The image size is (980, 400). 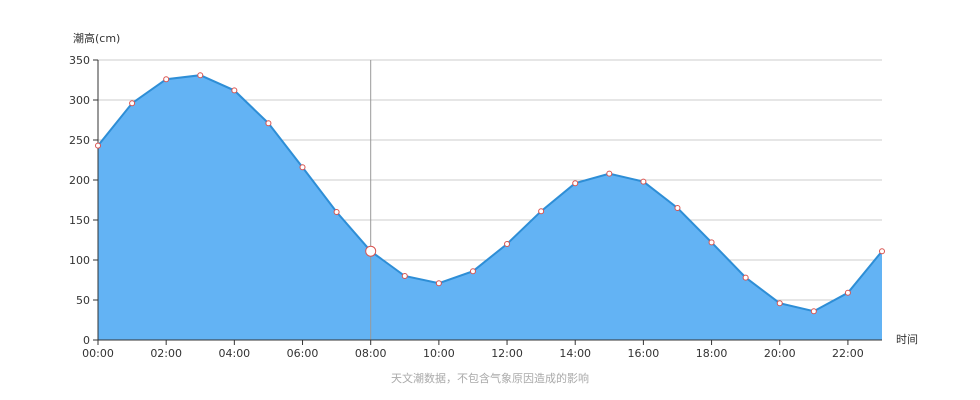 I want to click on x-tick-label: 02:00, so click(x=166, y=353).